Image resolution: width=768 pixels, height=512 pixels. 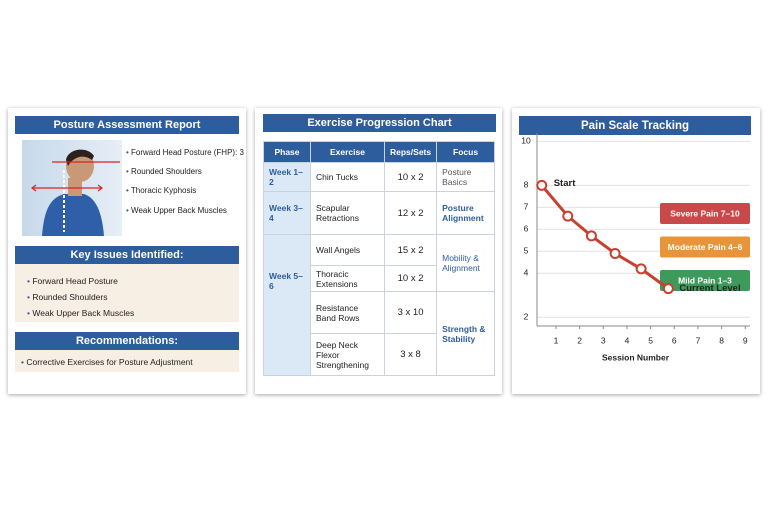 What do you see at coordinates (526, 251) in the screenshot?
I see `y-tick-label: 5` at bounding box center [526, 251].